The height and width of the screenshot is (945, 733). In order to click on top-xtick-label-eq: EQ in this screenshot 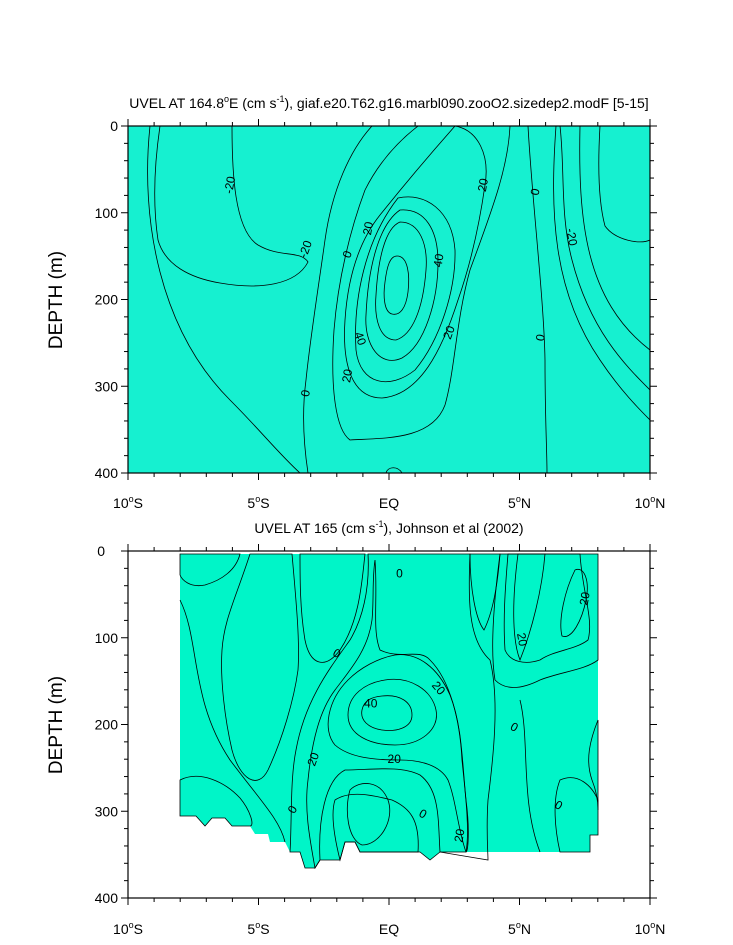, I will do `click(389, 503)`.